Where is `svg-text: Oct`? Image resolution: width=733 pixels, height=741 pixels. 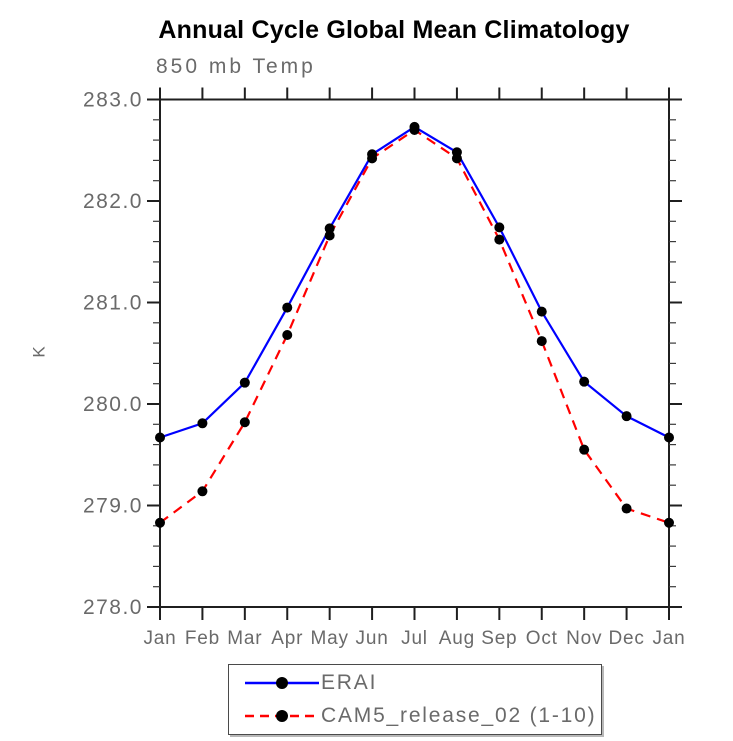 svg-text: Oct is located at coordinates (542, 638).